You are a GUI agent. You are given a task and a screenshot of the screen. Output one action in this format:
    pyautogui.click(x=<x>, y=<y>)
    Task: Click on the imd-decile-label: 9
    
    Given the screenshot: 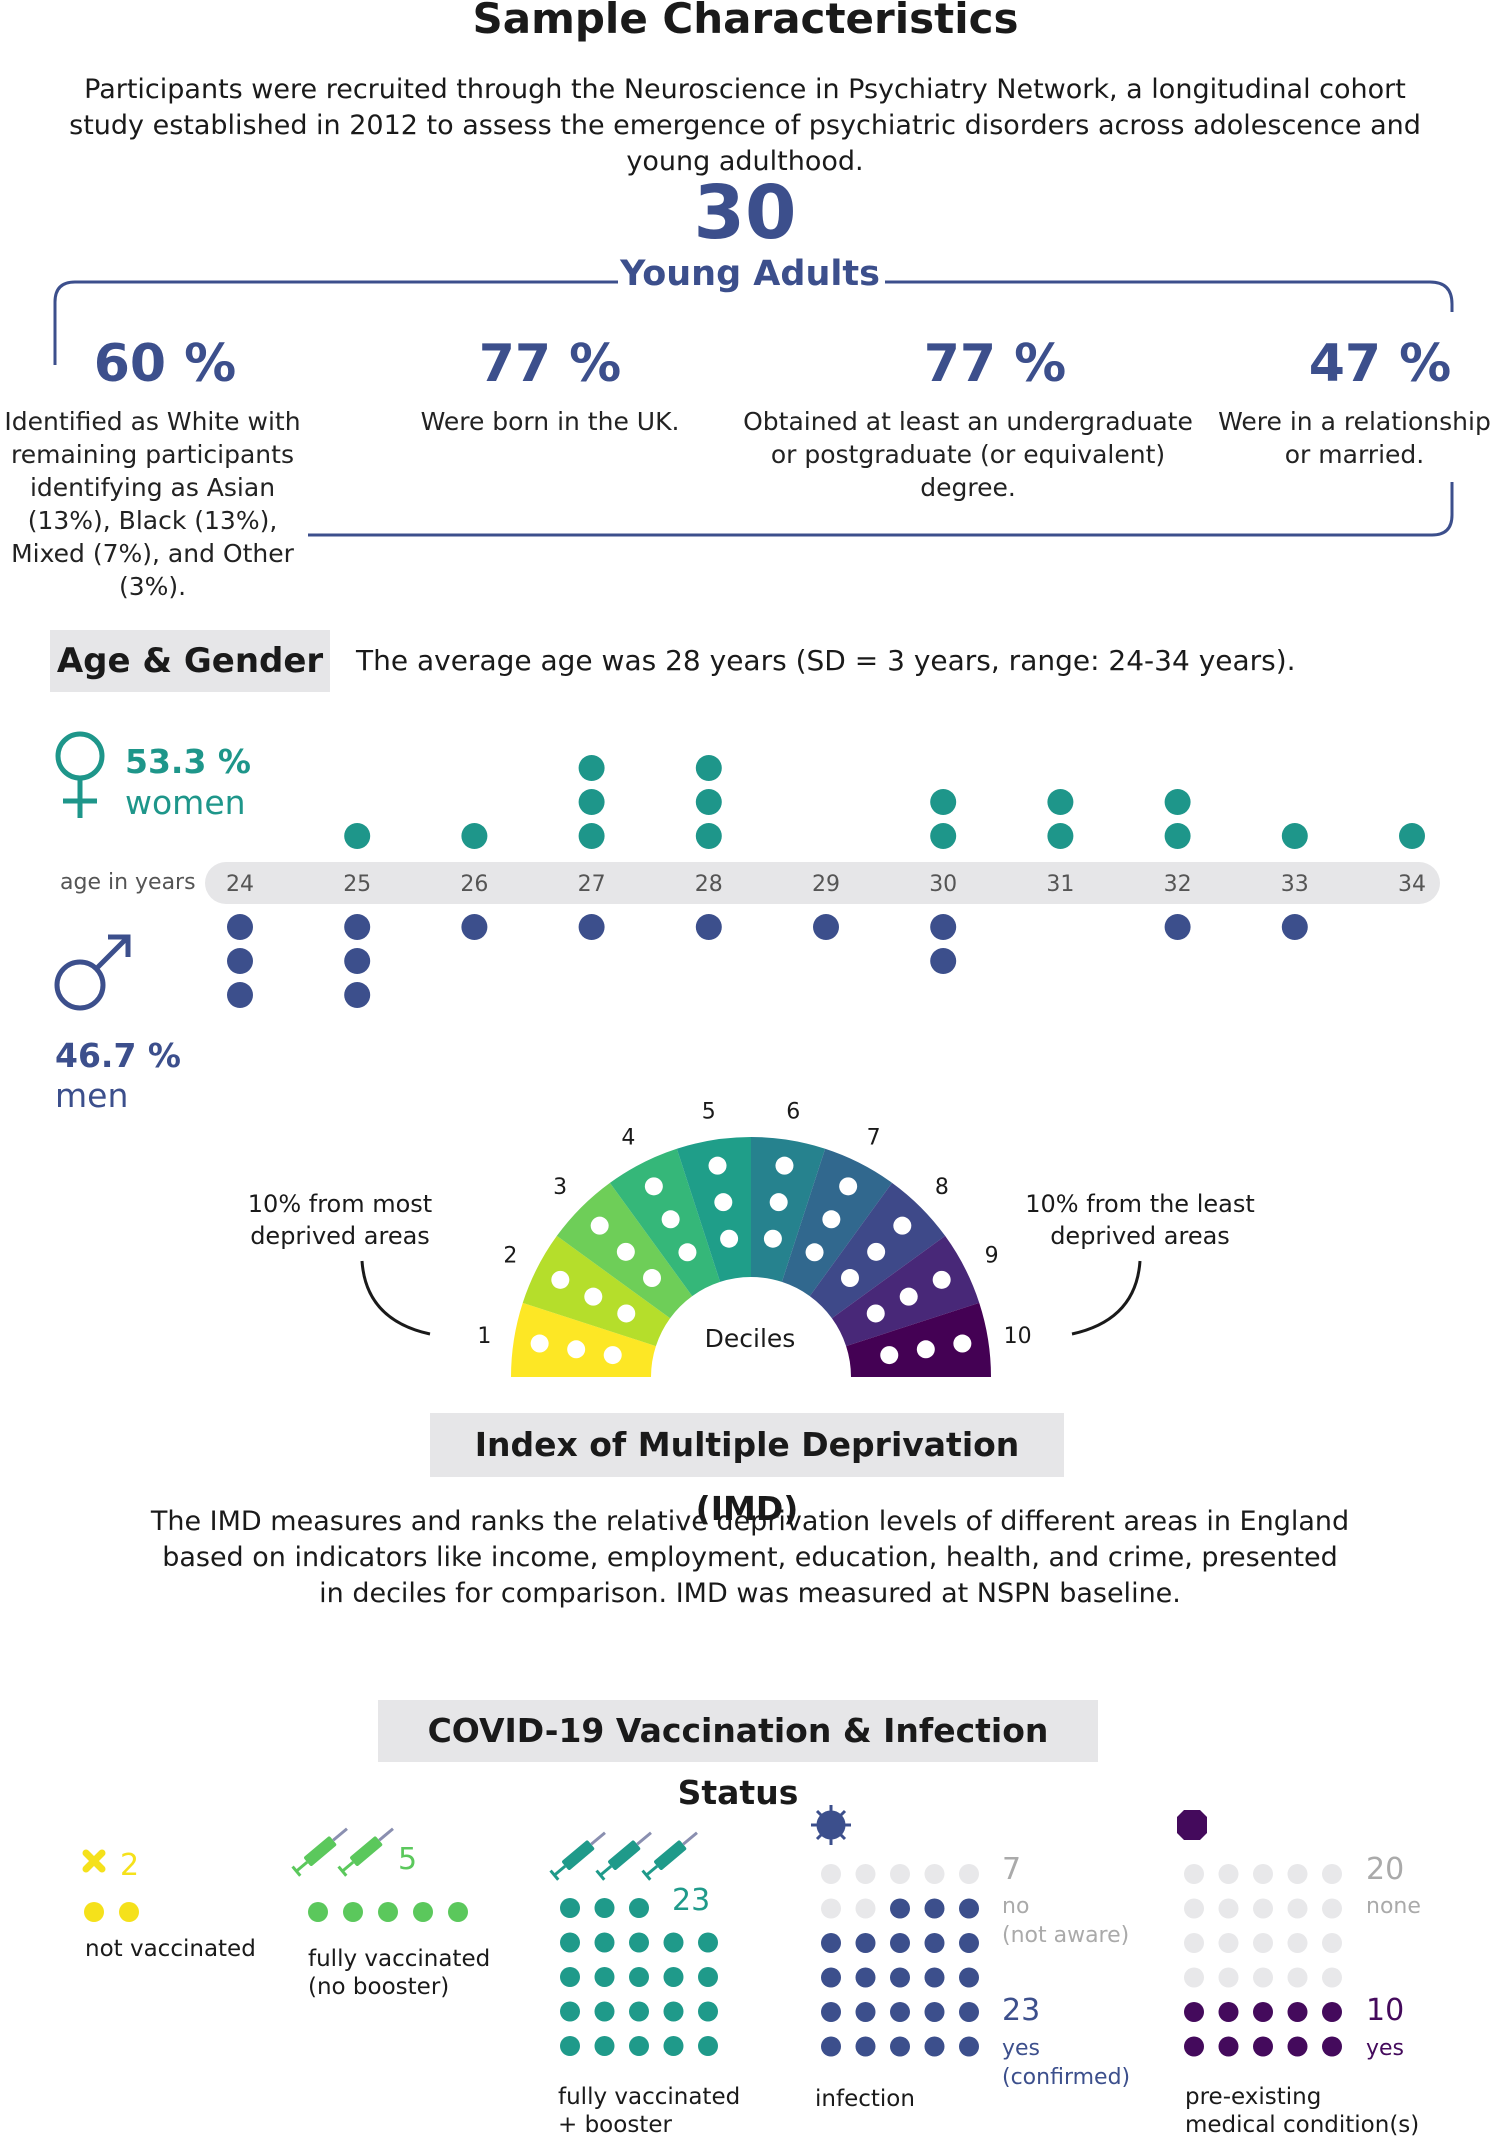 What is the action you would take?
    pyautogui.click(x=992, y=1255)
    